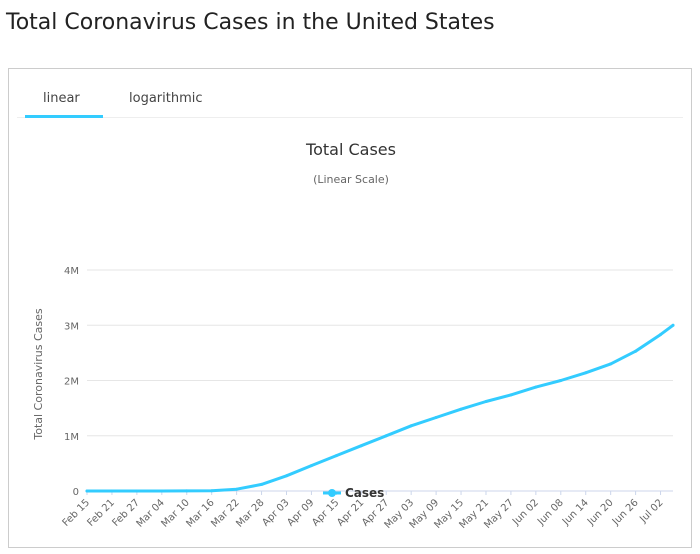  I want to click on scale-tabs: linear logarithmic, so click(350, 100).